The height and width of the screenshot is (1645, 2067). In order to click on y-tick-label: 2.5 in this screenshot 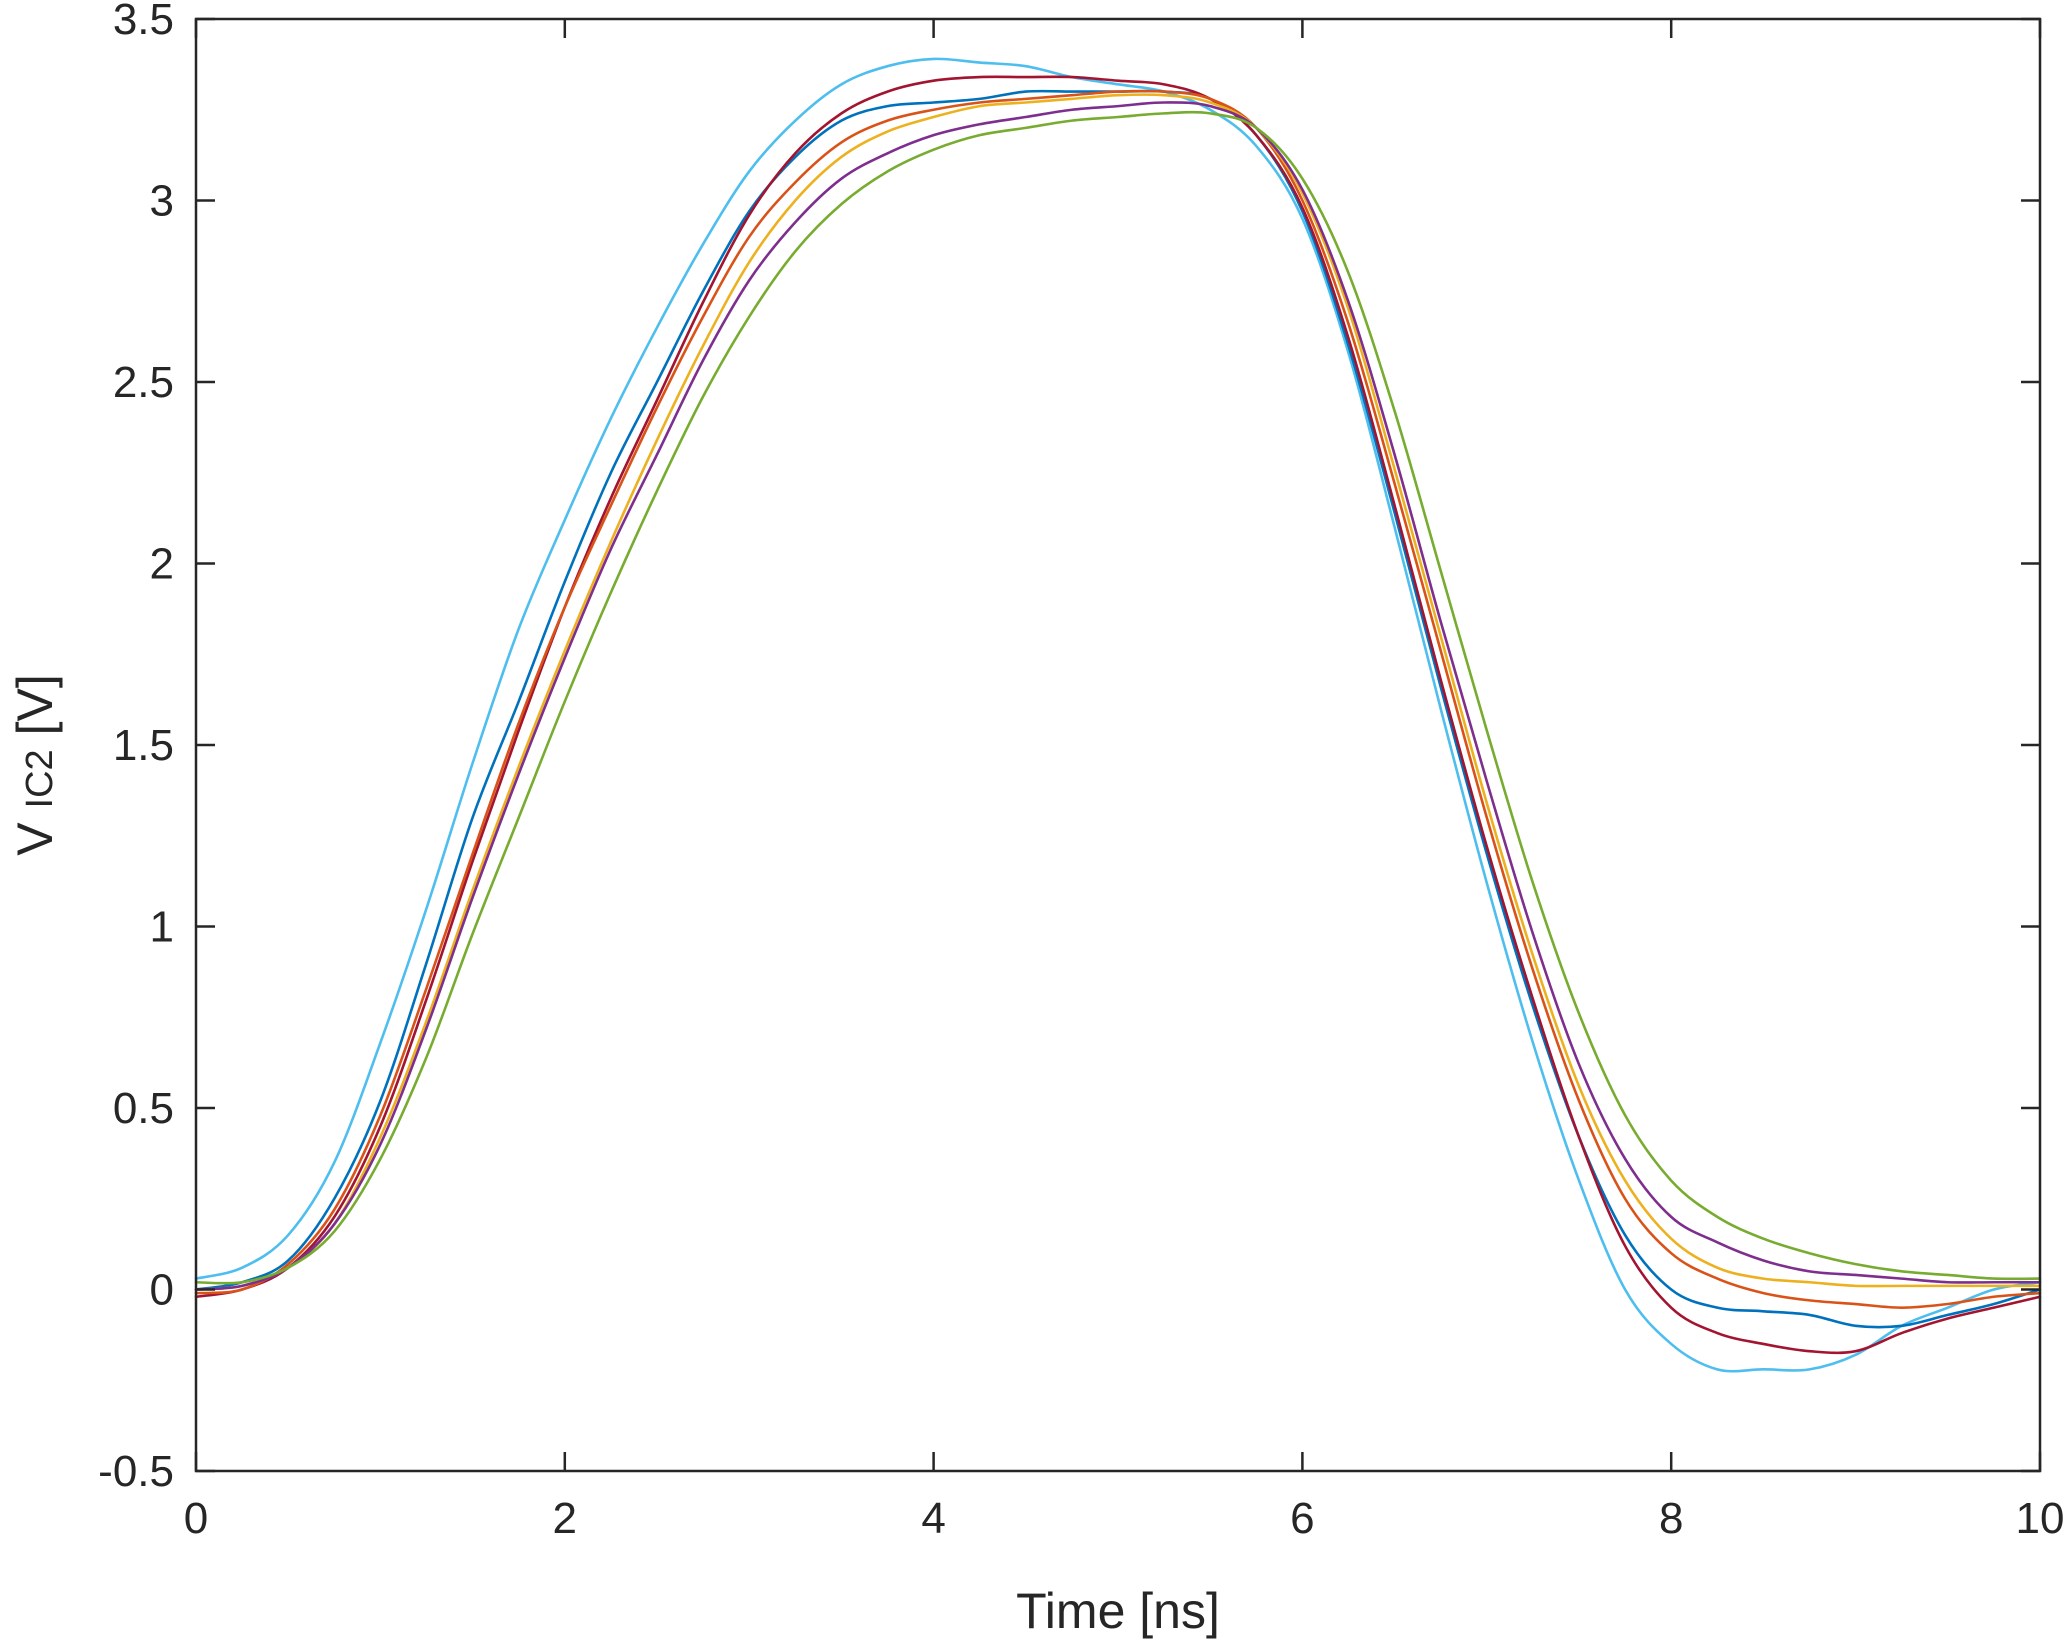, I will do `click(143, 382)`.